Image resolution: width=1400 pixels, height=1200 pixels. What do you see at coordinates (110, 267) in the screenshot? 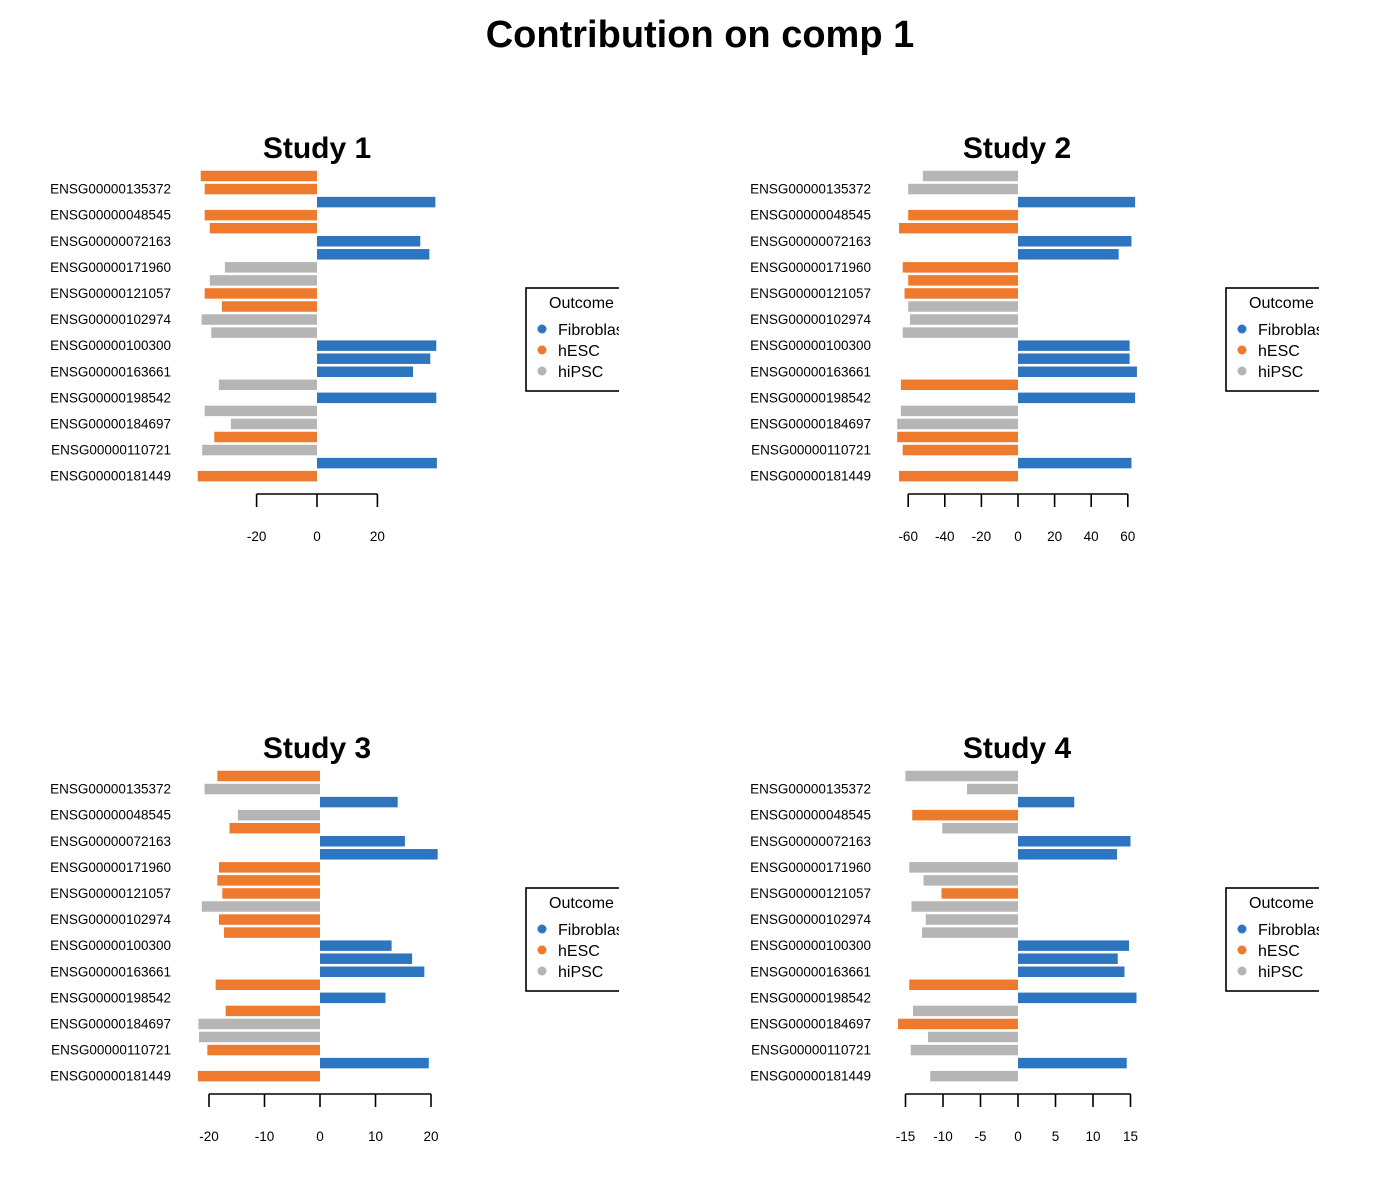
I see `gene-label: ENSG00000171960` at bounding box center [110, 267].